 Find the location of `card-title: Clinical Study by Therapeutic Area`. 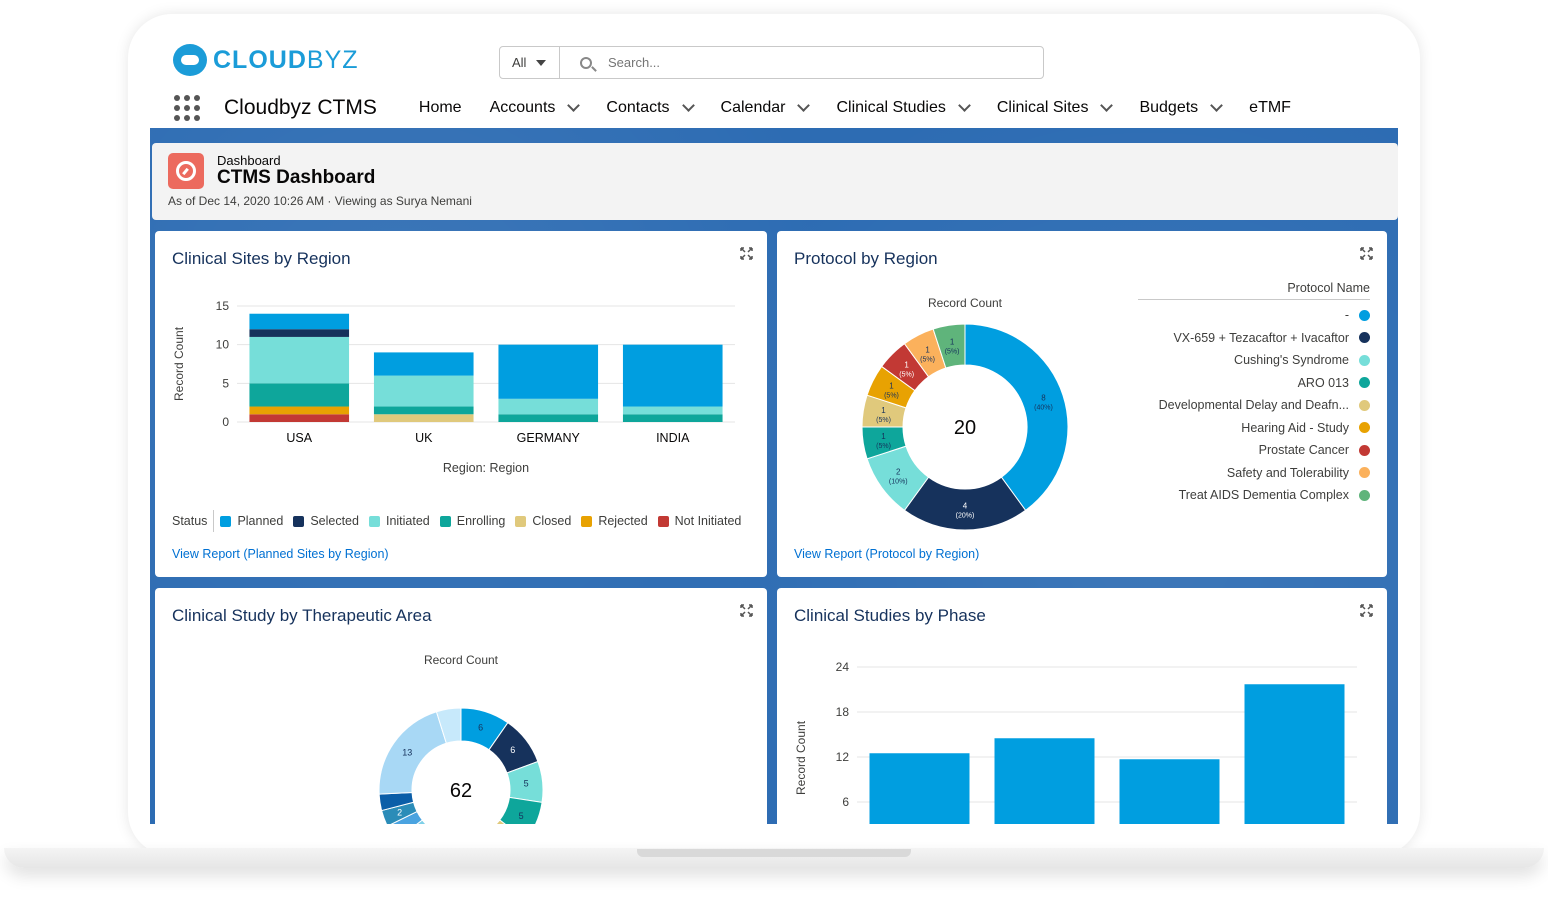

card-title: Clinical Study by Therapeutic Area is located at coordinates (302, 615).